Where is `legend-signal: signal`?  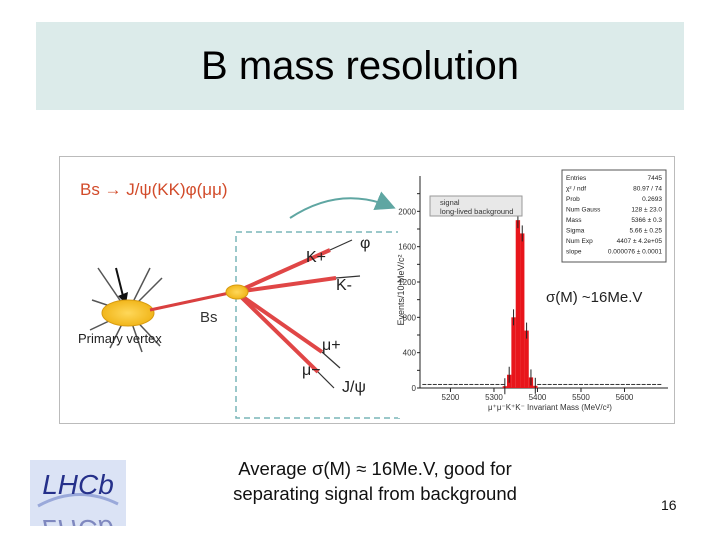 legend-signal: signal is located at coordinates (450, 202).